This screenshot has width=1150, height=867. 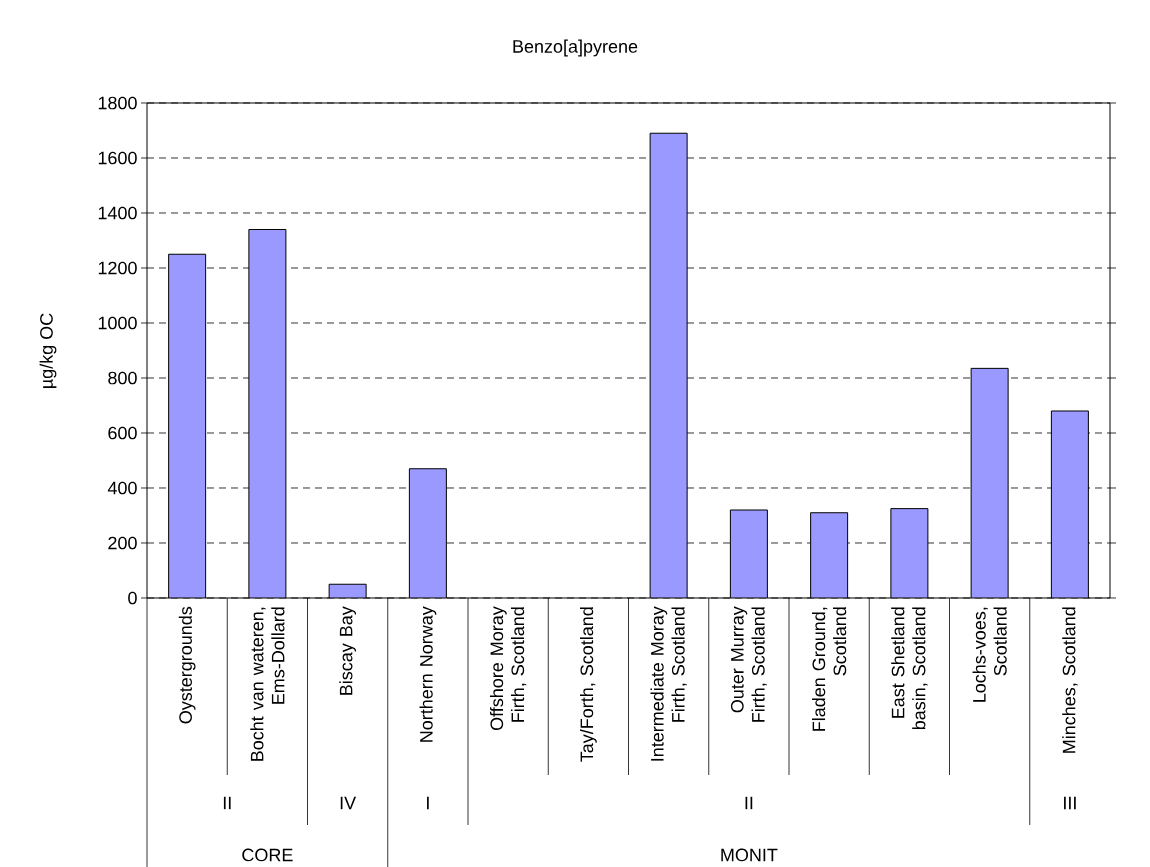 I want to click on y-tick-label: 0, so click(x=132, y=598).